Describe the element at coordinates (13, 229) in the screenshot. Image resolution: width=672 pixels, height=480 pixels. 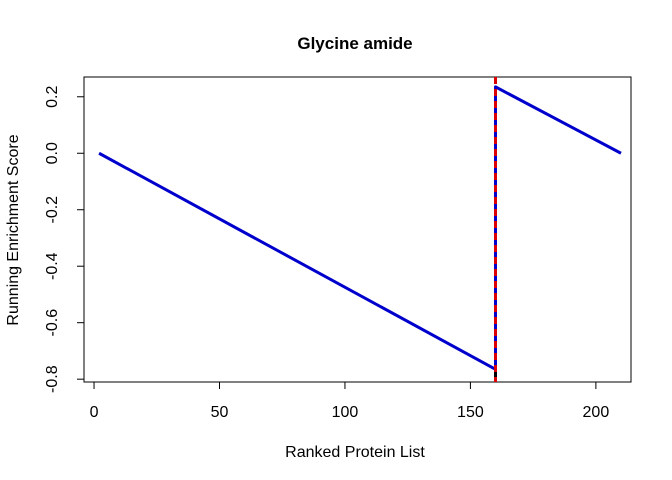
I see `y-axis-label: Running Enrichment Score` at that location.